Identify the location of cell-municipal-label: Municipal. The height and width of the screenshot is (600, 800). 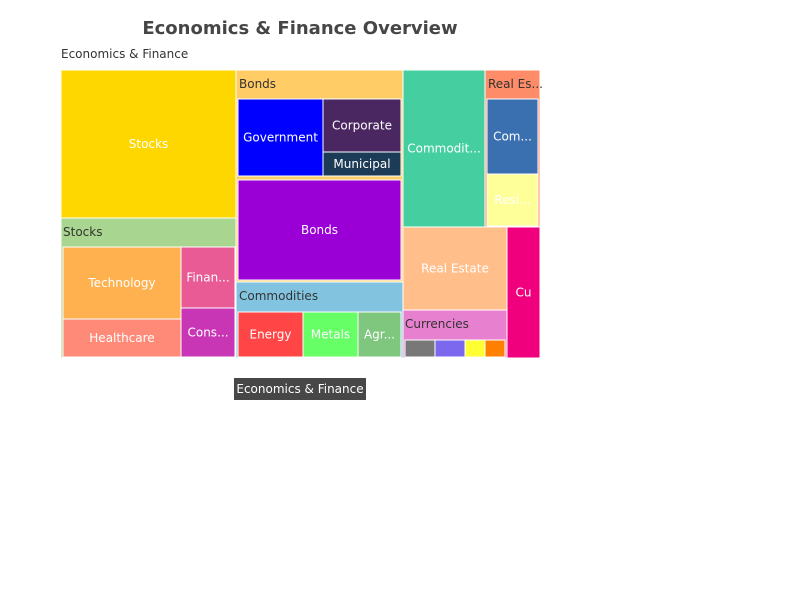
(361, 164).